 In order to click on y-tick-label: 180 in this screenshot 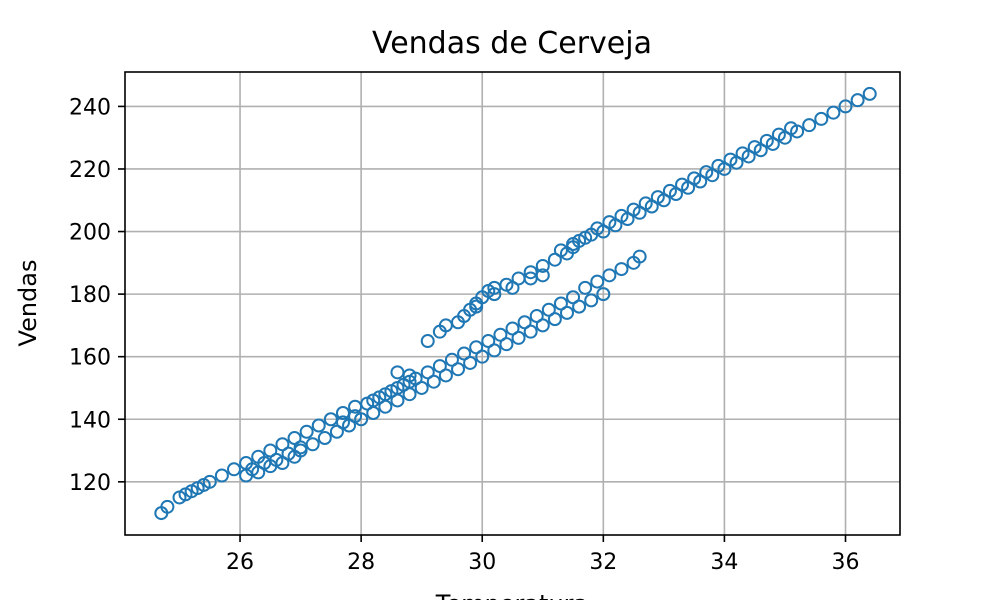, I will do `click(90, 295)`.